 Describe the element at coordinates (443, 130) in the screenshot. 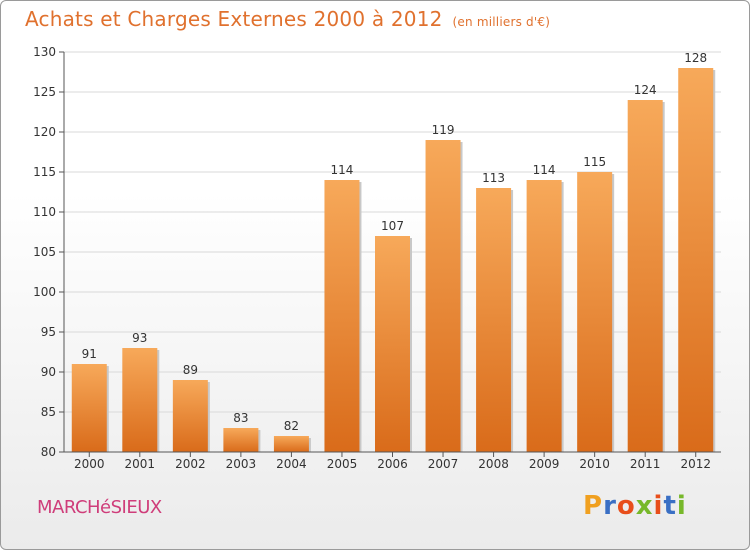

I see `bar-value-label: 119` at that location.